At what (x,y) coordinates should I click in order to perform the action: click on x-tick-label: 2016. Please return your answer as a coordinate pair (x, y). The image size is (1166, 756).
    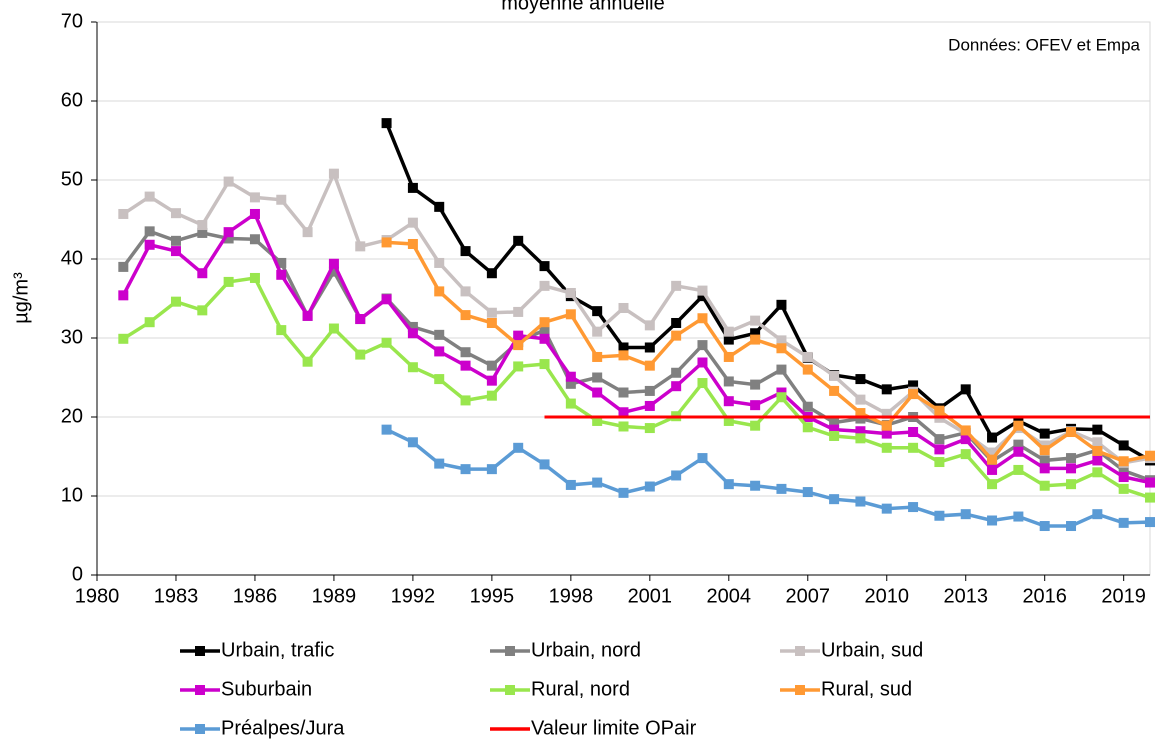
    Looking at the image, I should click on (1044, 596).